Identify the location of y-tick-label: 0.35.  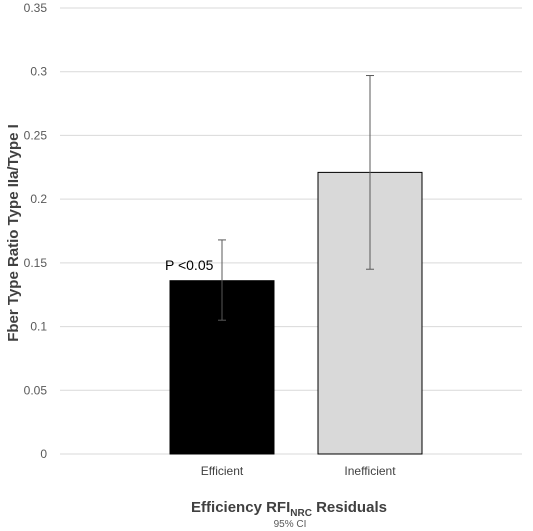
(36, 8).